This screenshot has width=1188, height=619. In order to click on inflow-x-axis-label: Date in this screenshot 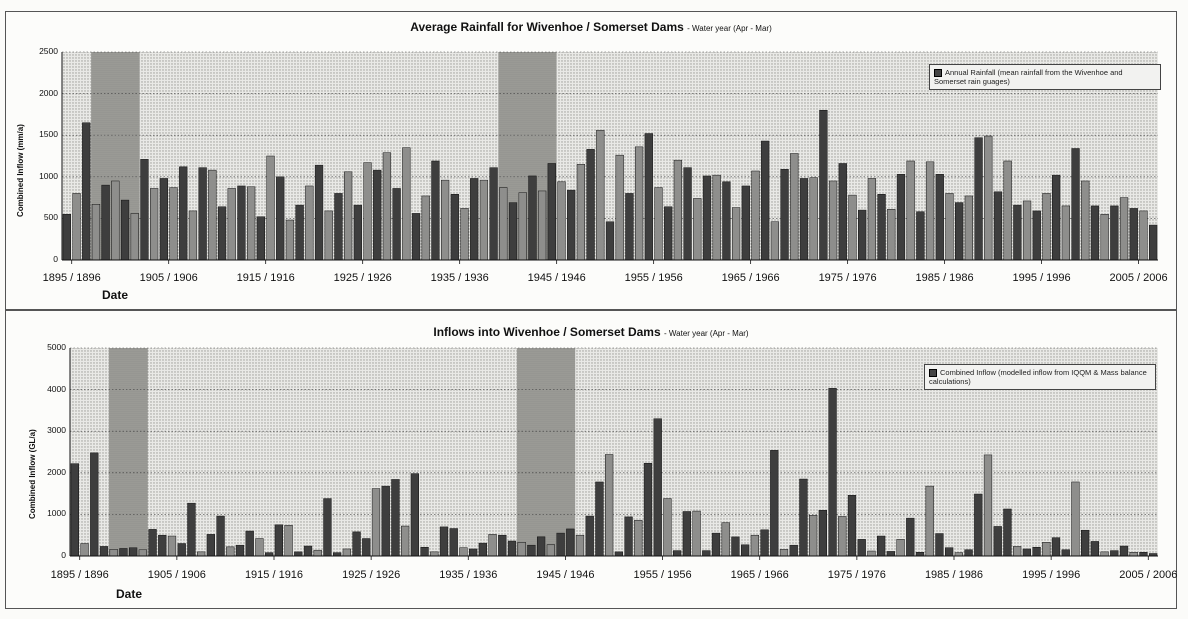, I will do `click(129, 594)`.